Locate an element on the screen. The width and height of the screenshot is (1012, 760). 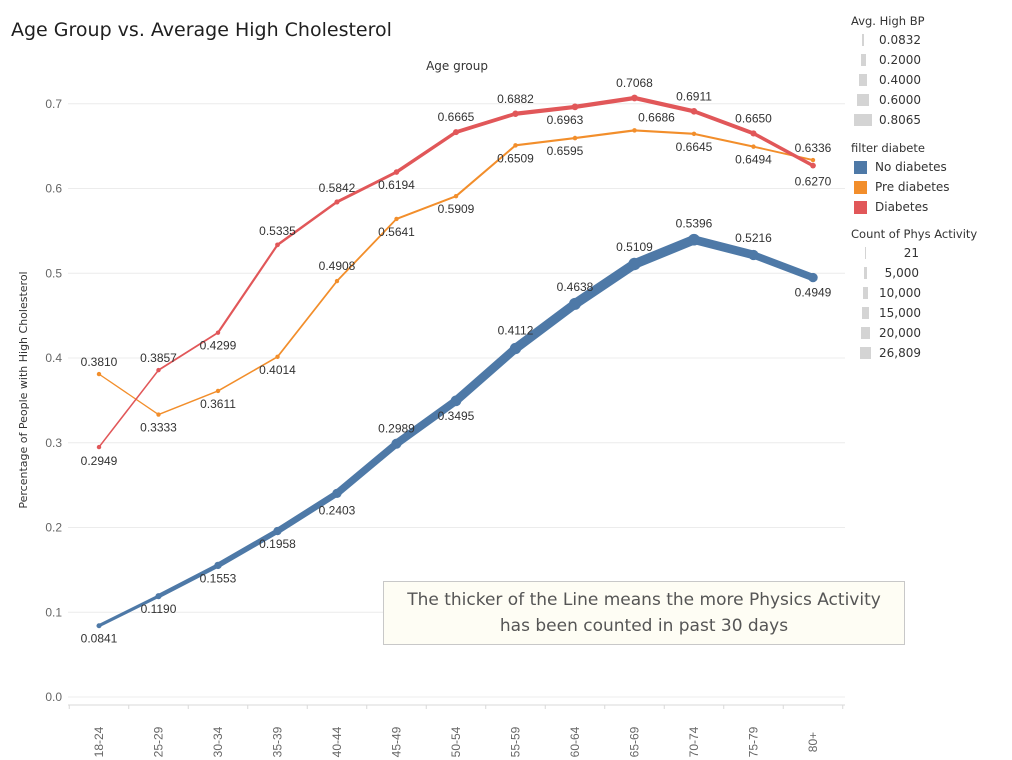
x-axis-title: Age group is located at coordinates (457, 66).